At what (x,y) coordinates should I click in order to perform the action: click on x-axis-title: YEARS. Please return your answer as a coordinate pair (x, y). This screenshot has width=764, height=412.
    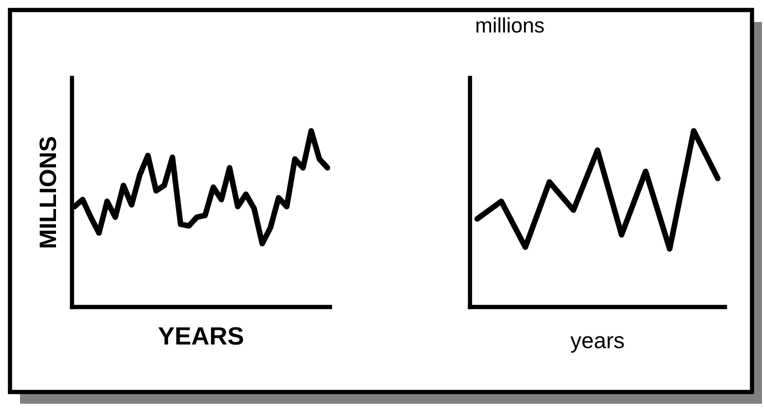
    Looking at the image, I should click on (201, 336).